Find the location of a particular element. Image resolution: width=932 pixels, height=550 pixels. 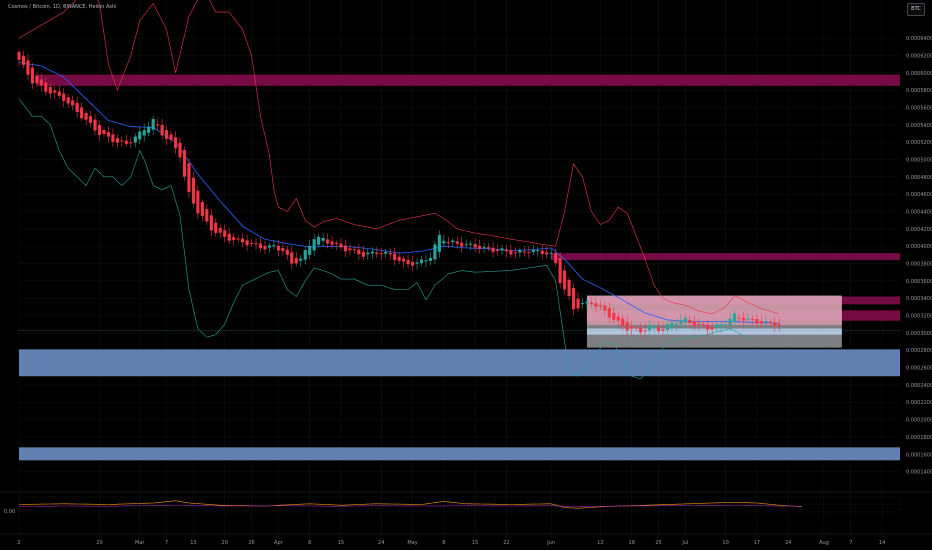

zone-pink-highlight is located at coordinates (714, 310).